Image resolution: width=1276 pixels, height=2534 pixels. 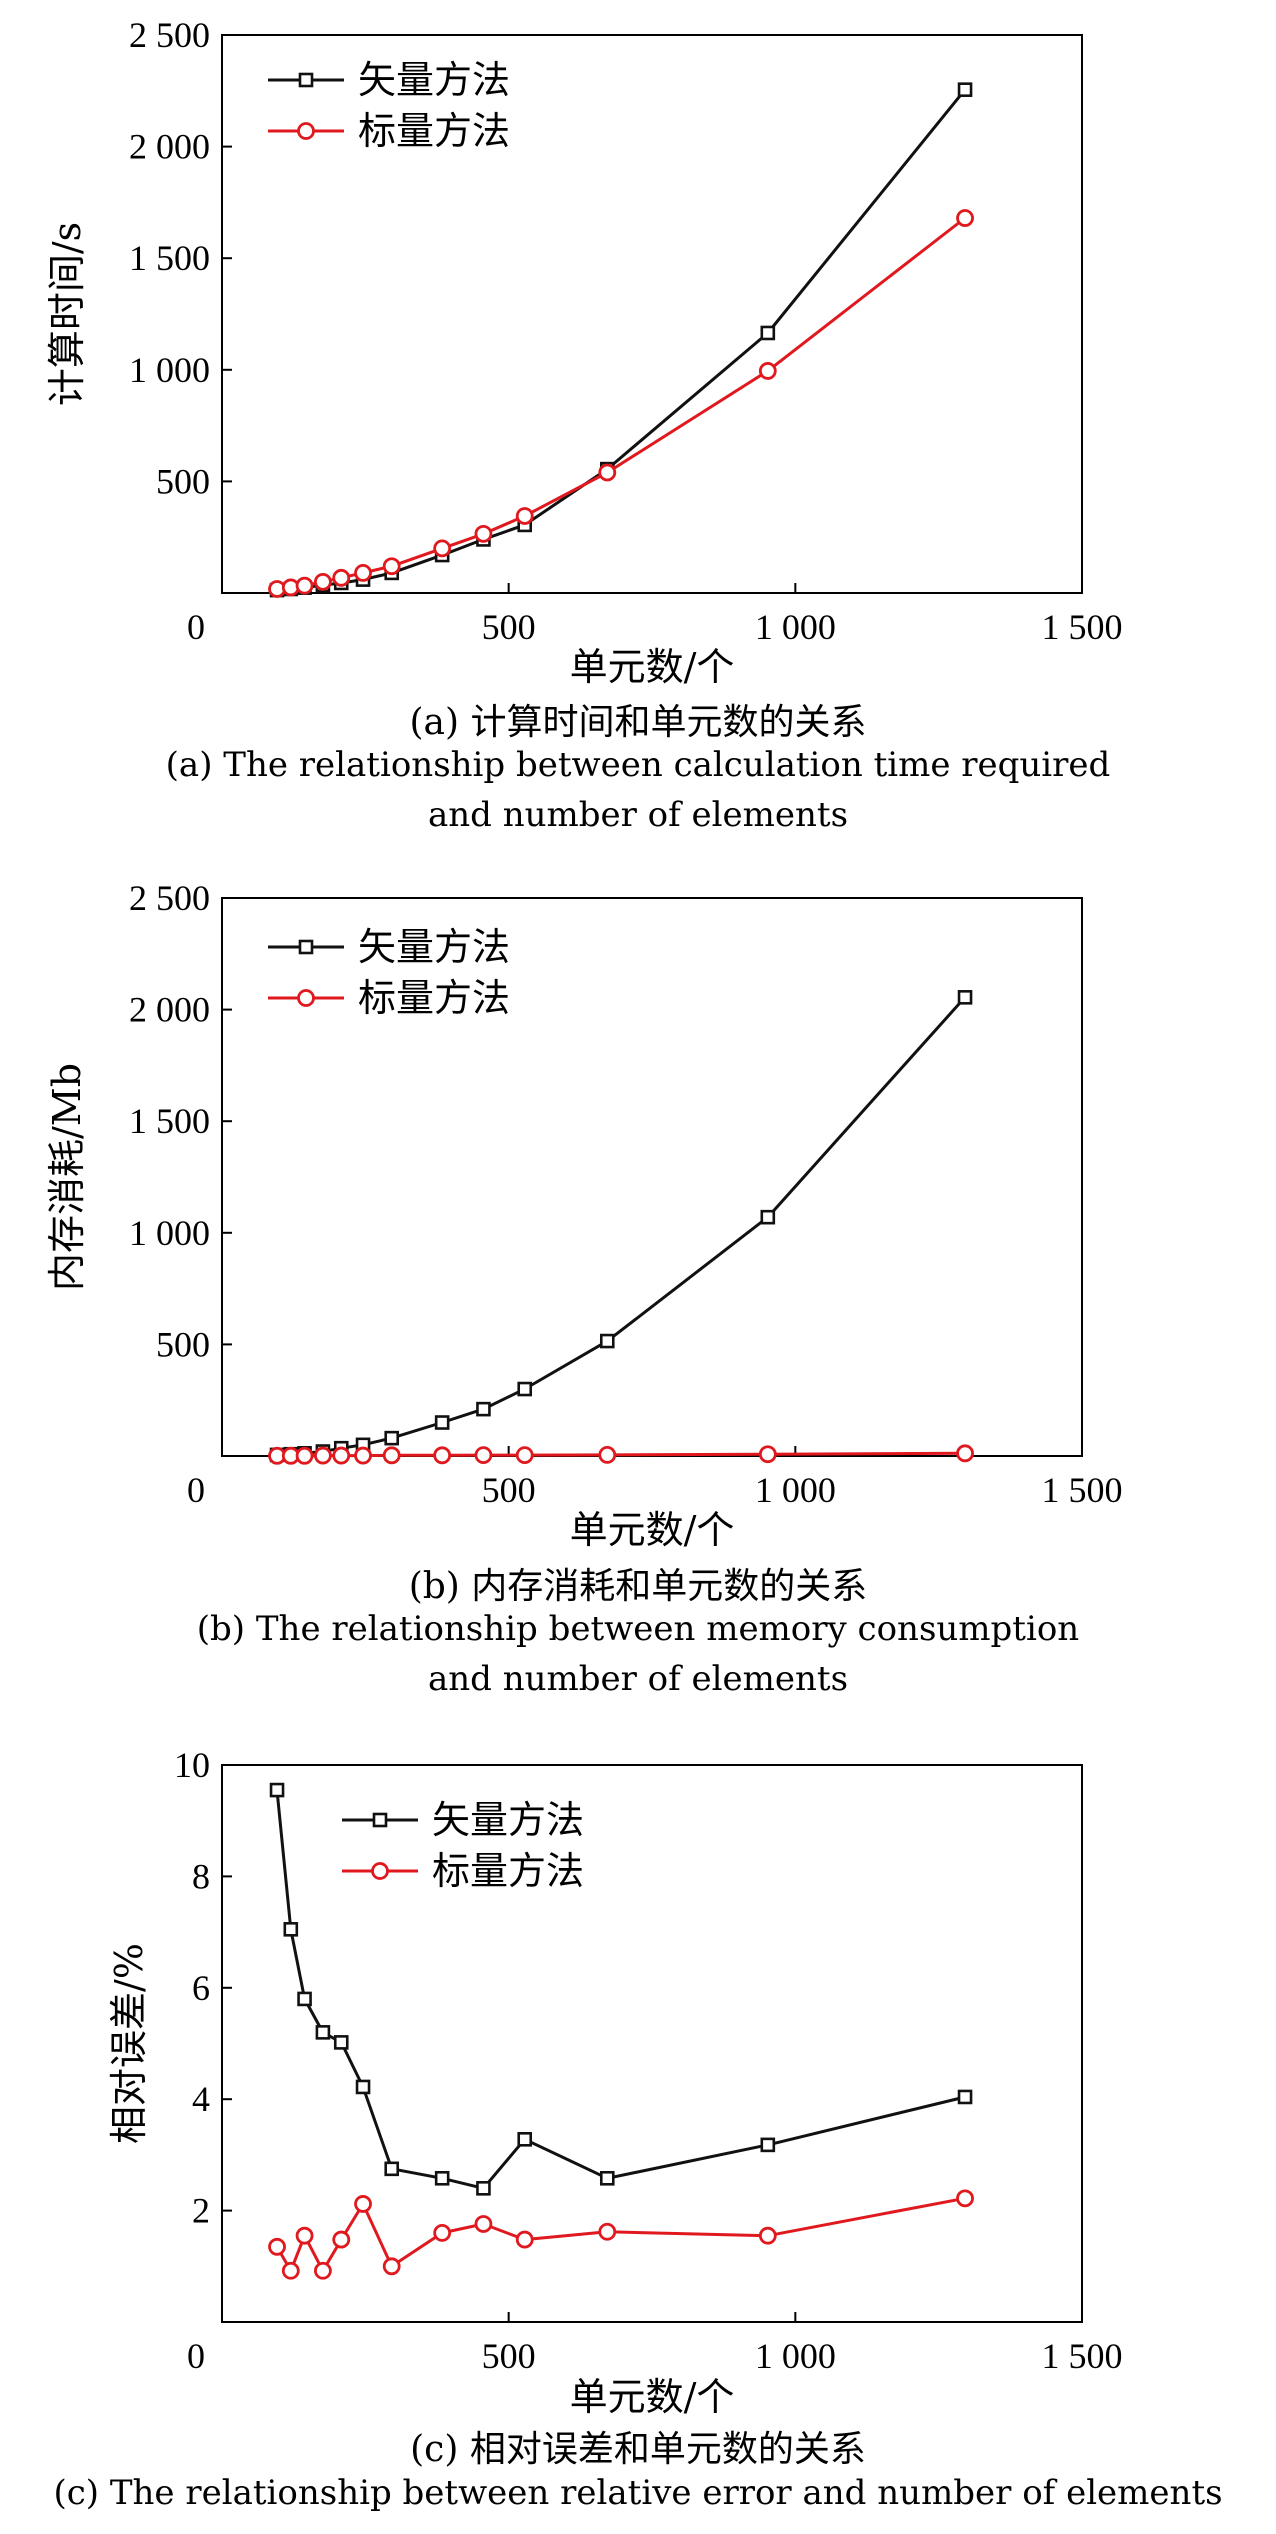 I want to click on x-tick-label-c: 1 000, so click(x=795, y=2356).